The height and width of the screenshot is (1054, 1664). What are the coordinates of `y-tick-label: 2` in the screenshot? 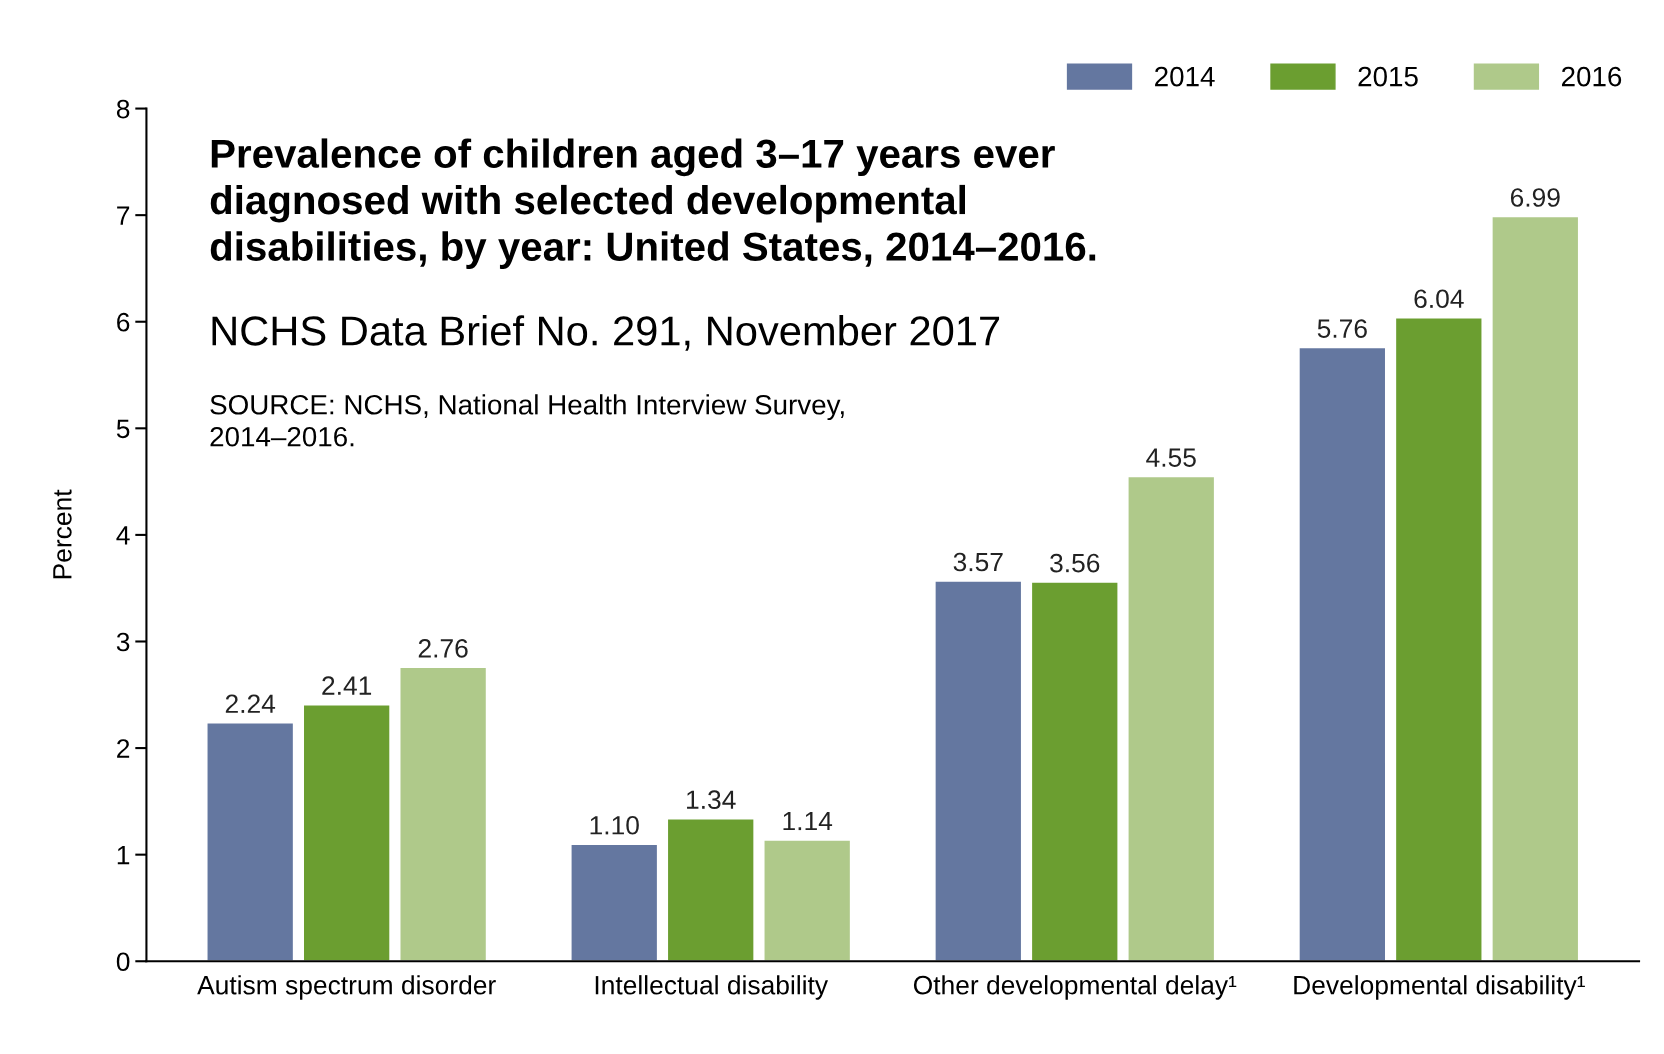 It's located at (123, 748).